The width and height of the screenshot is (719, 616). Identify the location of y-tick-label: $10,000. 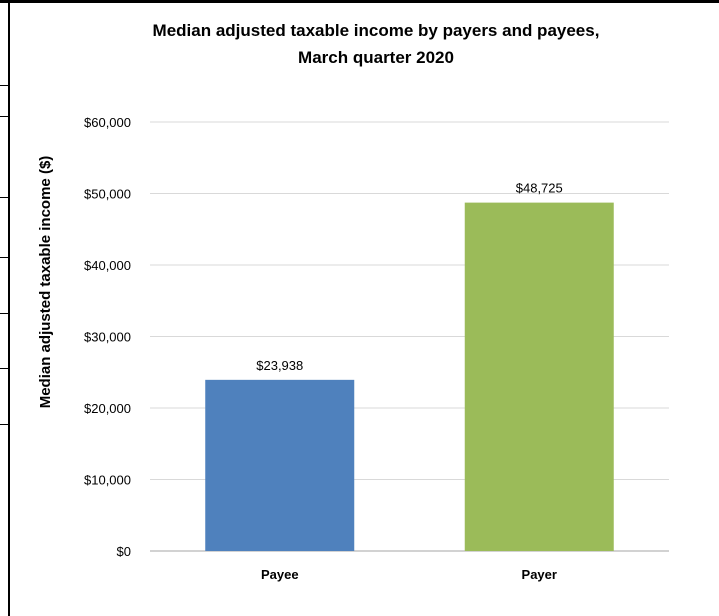
(107, 480).